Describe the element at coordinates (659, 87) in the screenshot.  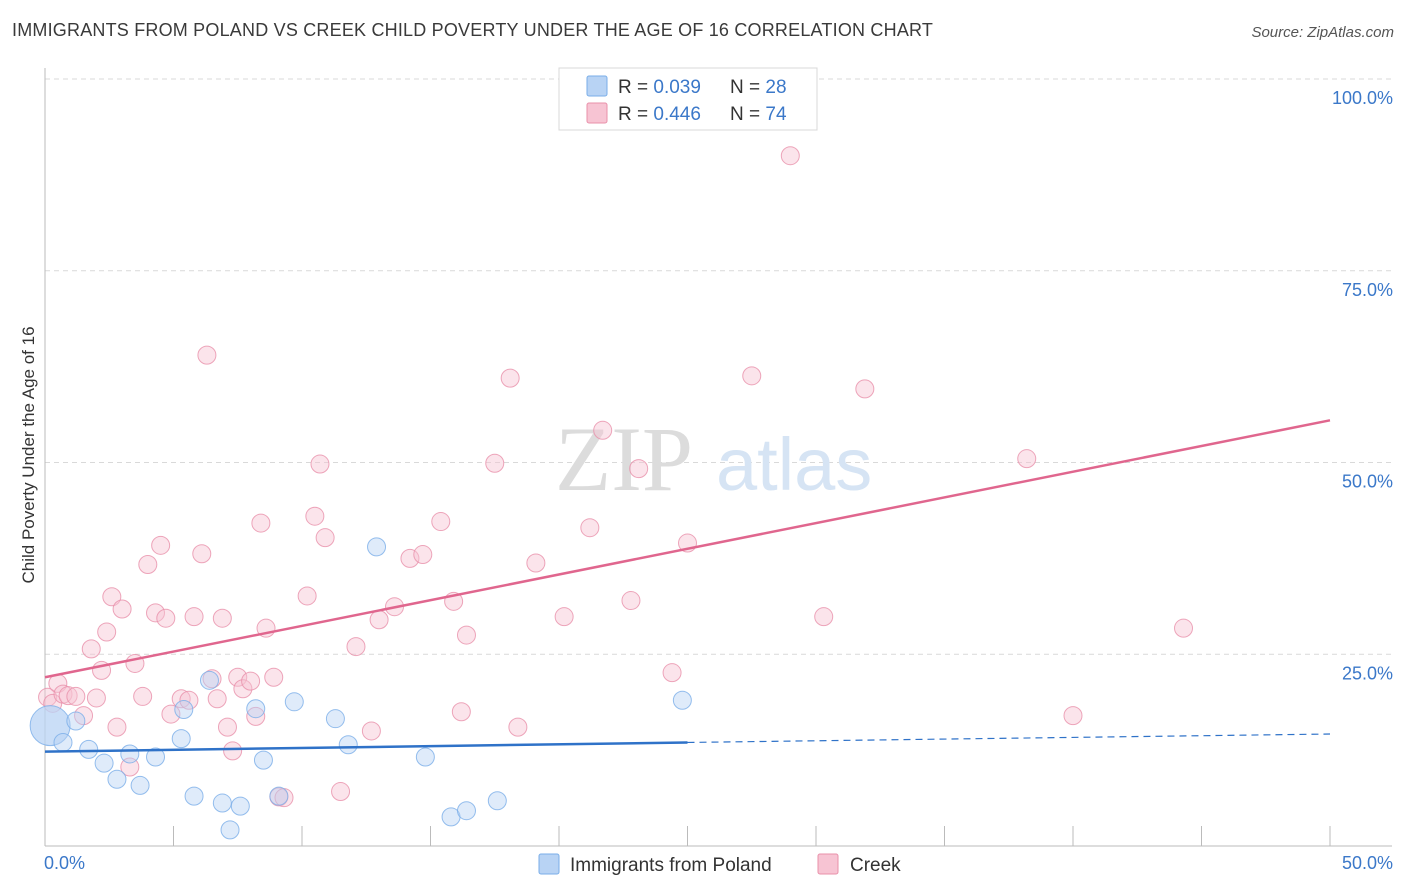
I see `legend-row-blue: R = 0.039` at that location.